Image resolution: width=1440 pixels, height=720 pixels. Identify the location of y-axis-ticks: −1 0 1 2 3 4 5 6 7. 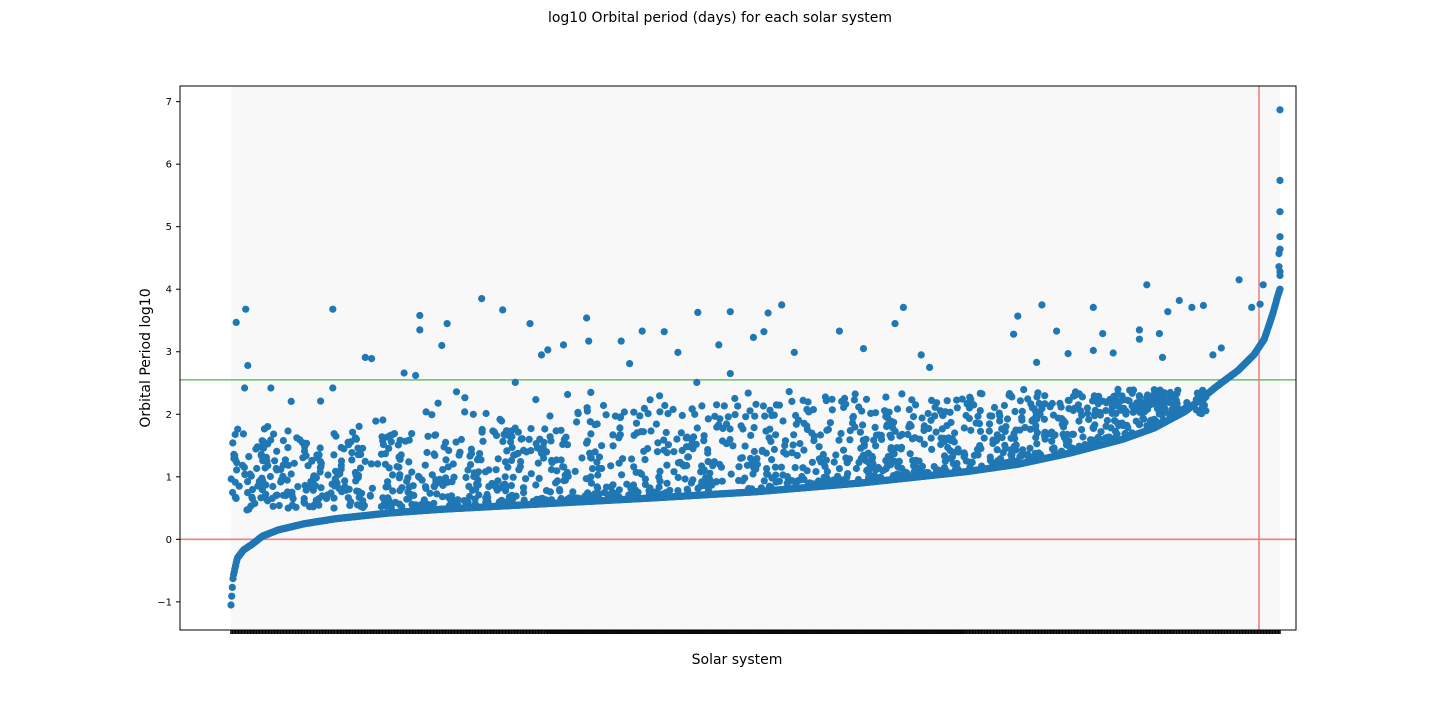
(168, 352).